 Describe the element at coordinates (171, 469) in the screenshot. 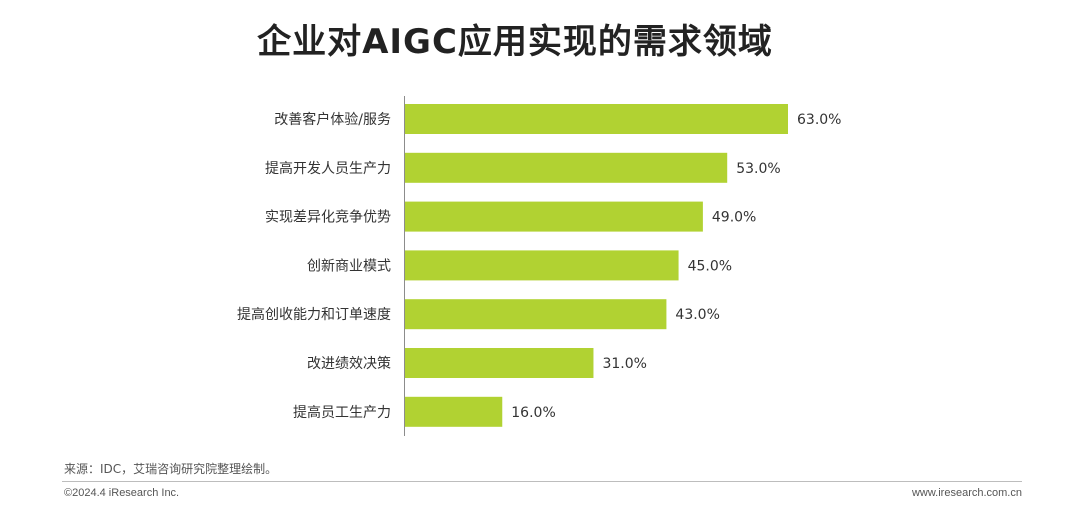

I see `source-note: 来源：IDC，艾瑞咨询研究院整理绘制。` at that location.